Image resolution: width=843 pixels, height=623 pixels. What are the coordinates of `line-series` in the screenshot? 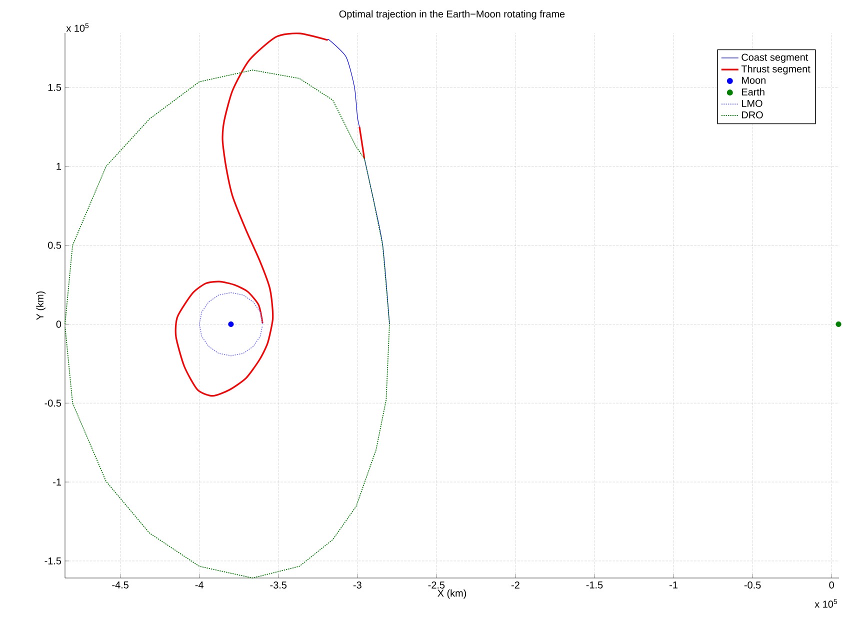 It's located at (231, 324).